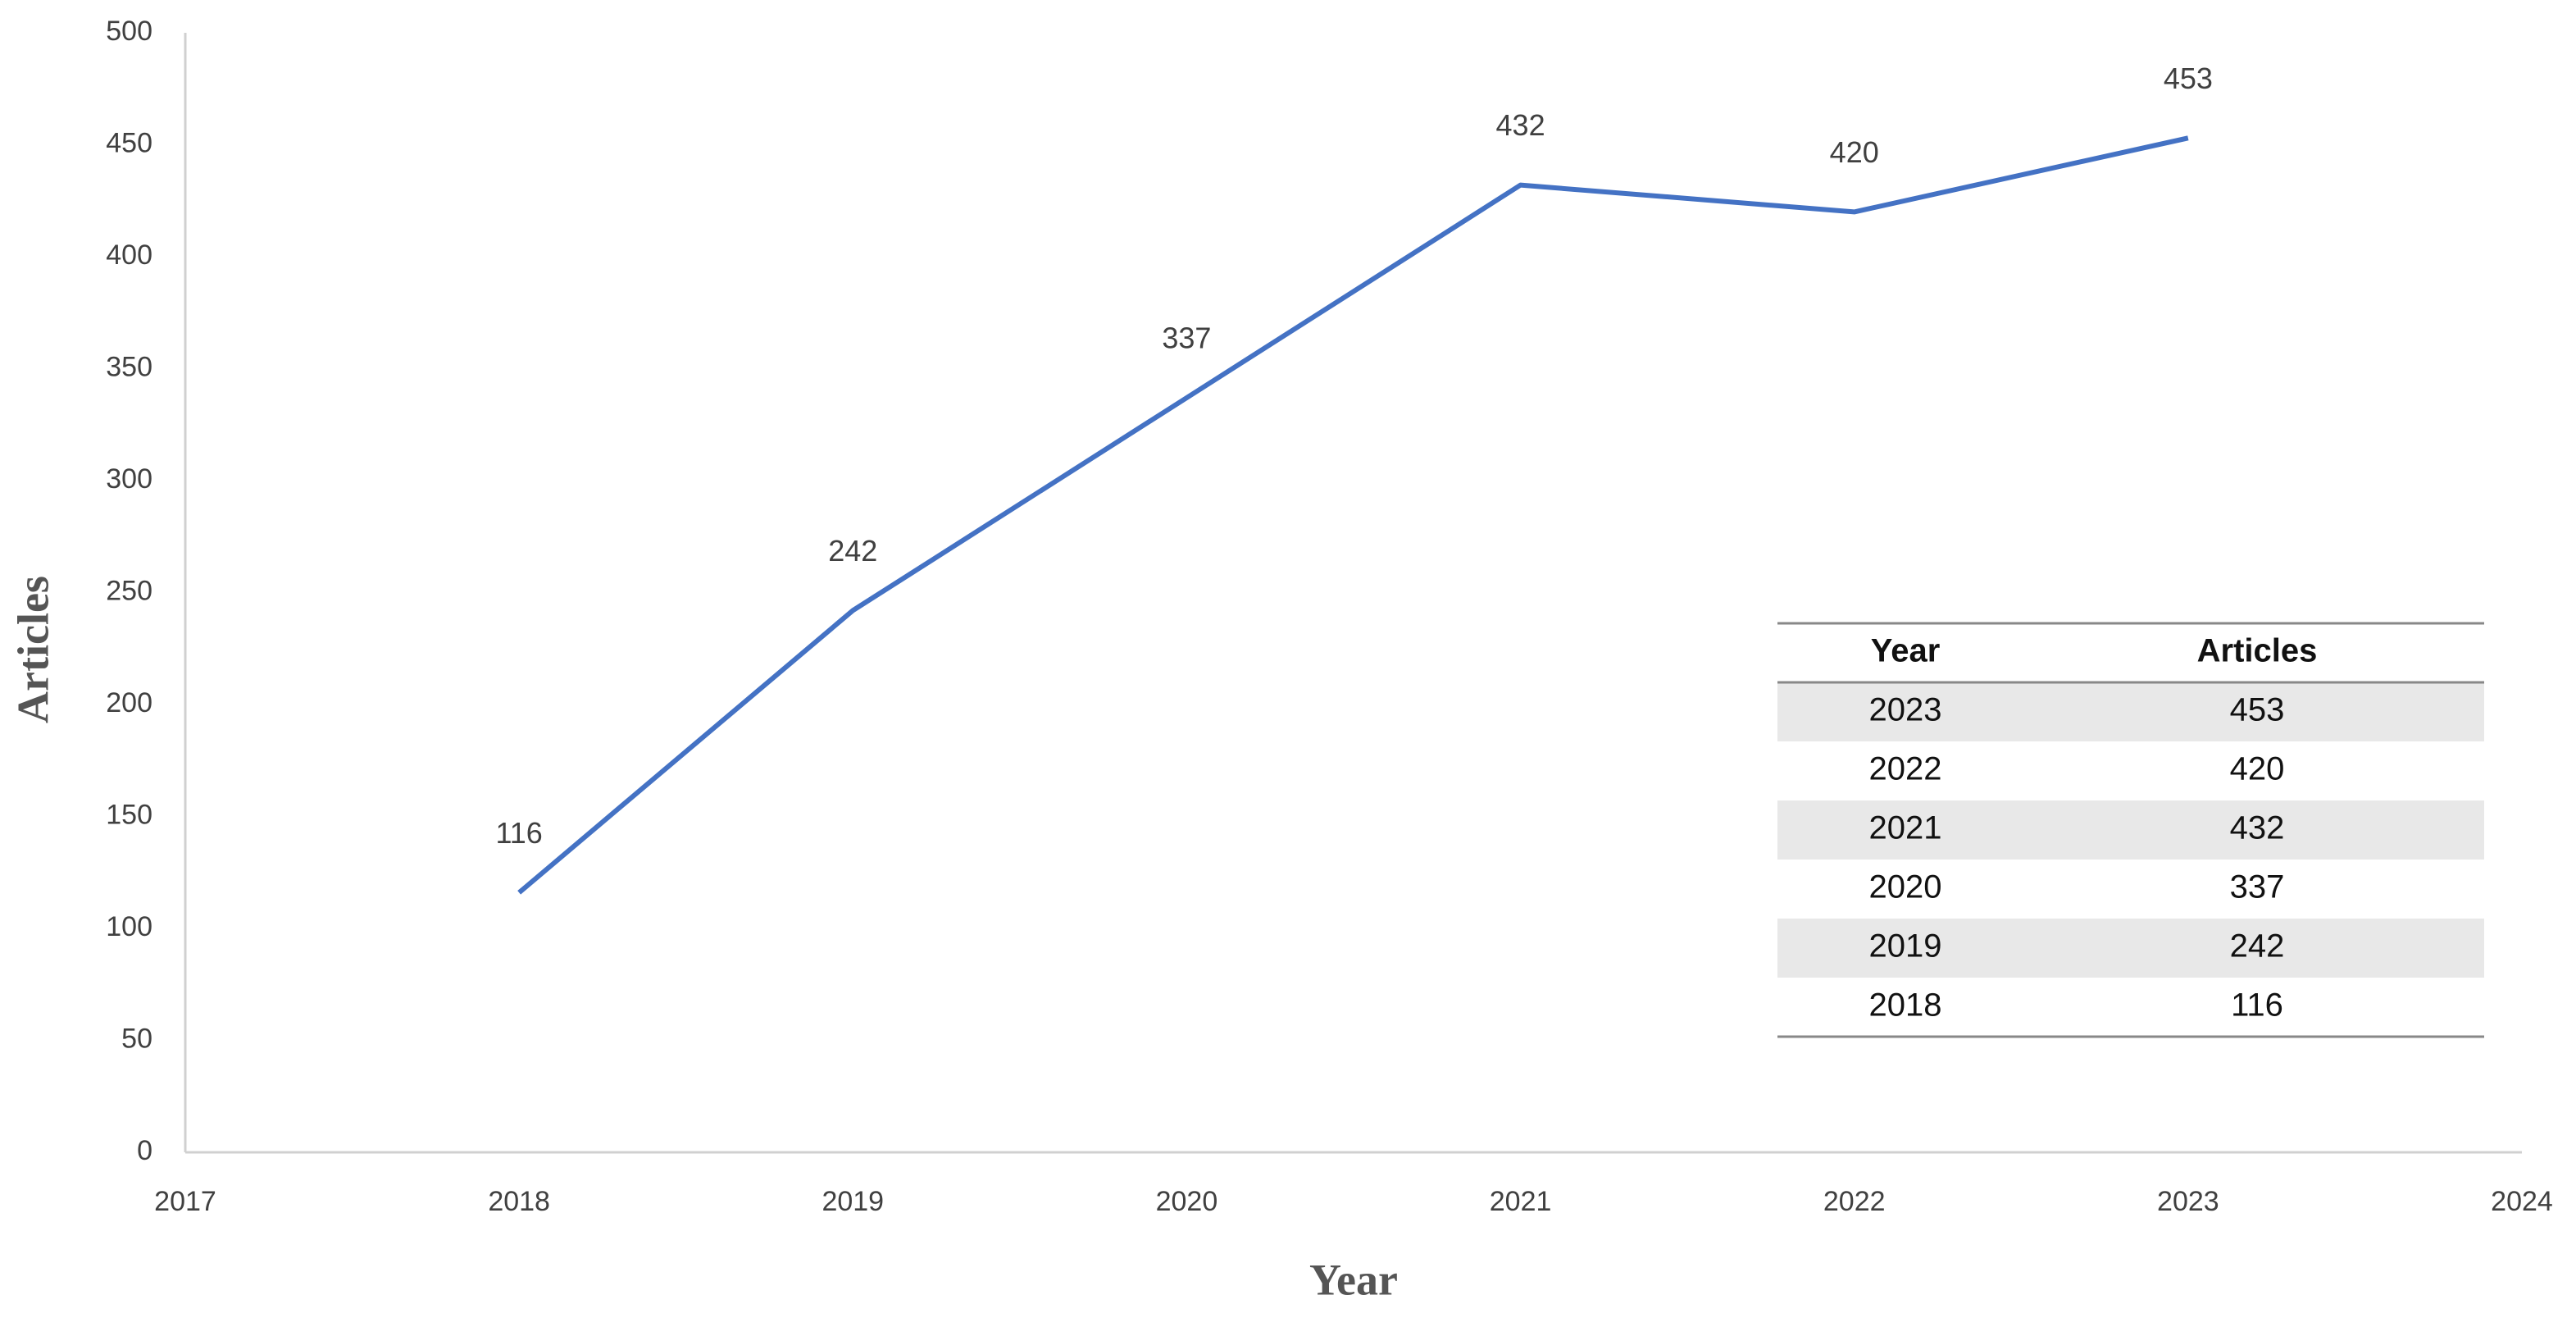  I want to click on table-cell: 420, so click(2257, 769).